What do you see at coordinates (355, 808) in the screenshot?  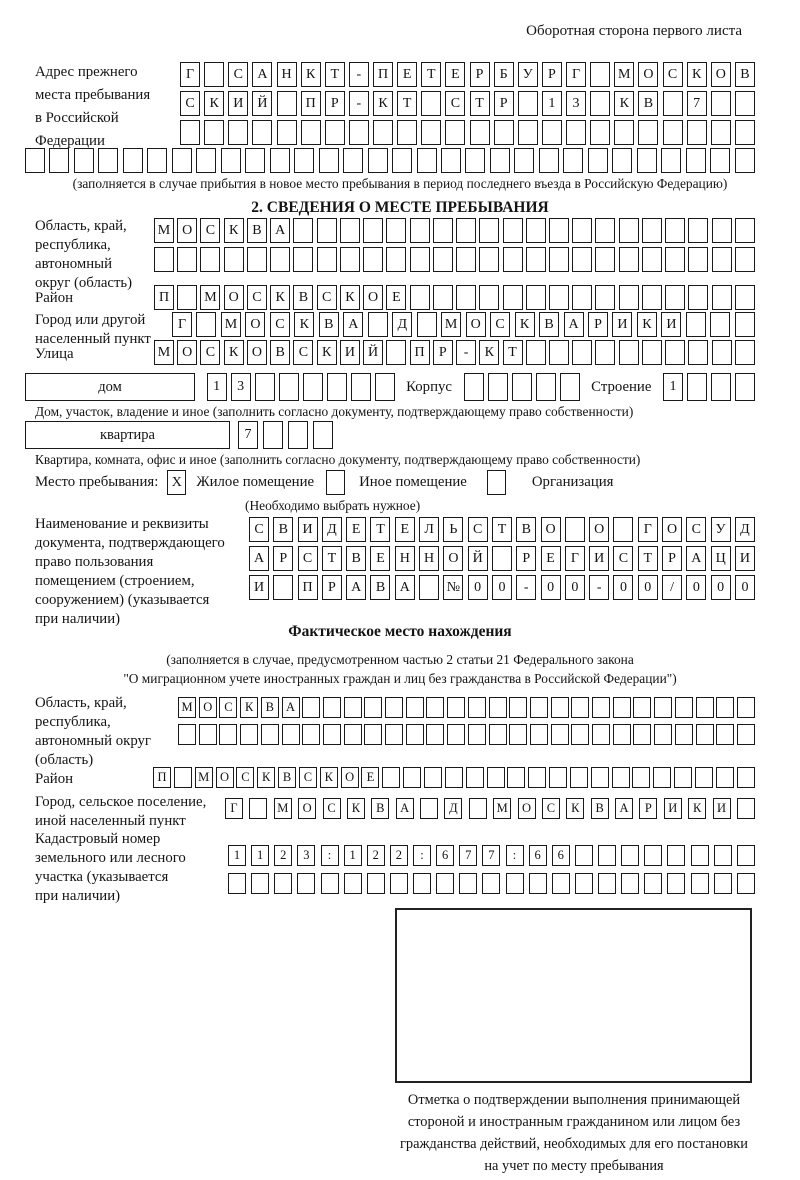 I see `char-cell: К` at bounding box center [355, 808].